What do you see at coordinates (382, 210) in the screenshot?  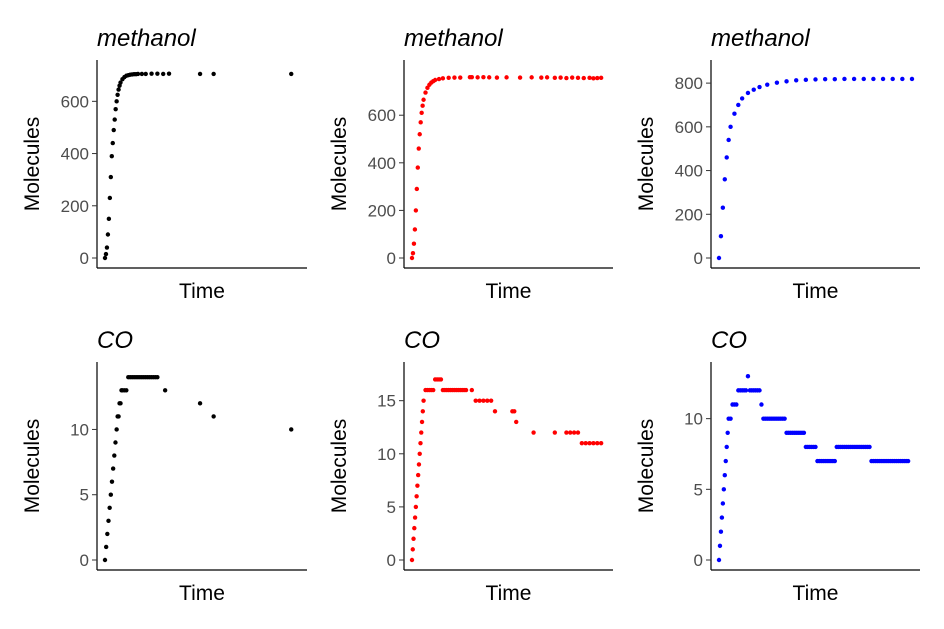 I see `y-tick-label: 200` at bounding box center [382, 210].